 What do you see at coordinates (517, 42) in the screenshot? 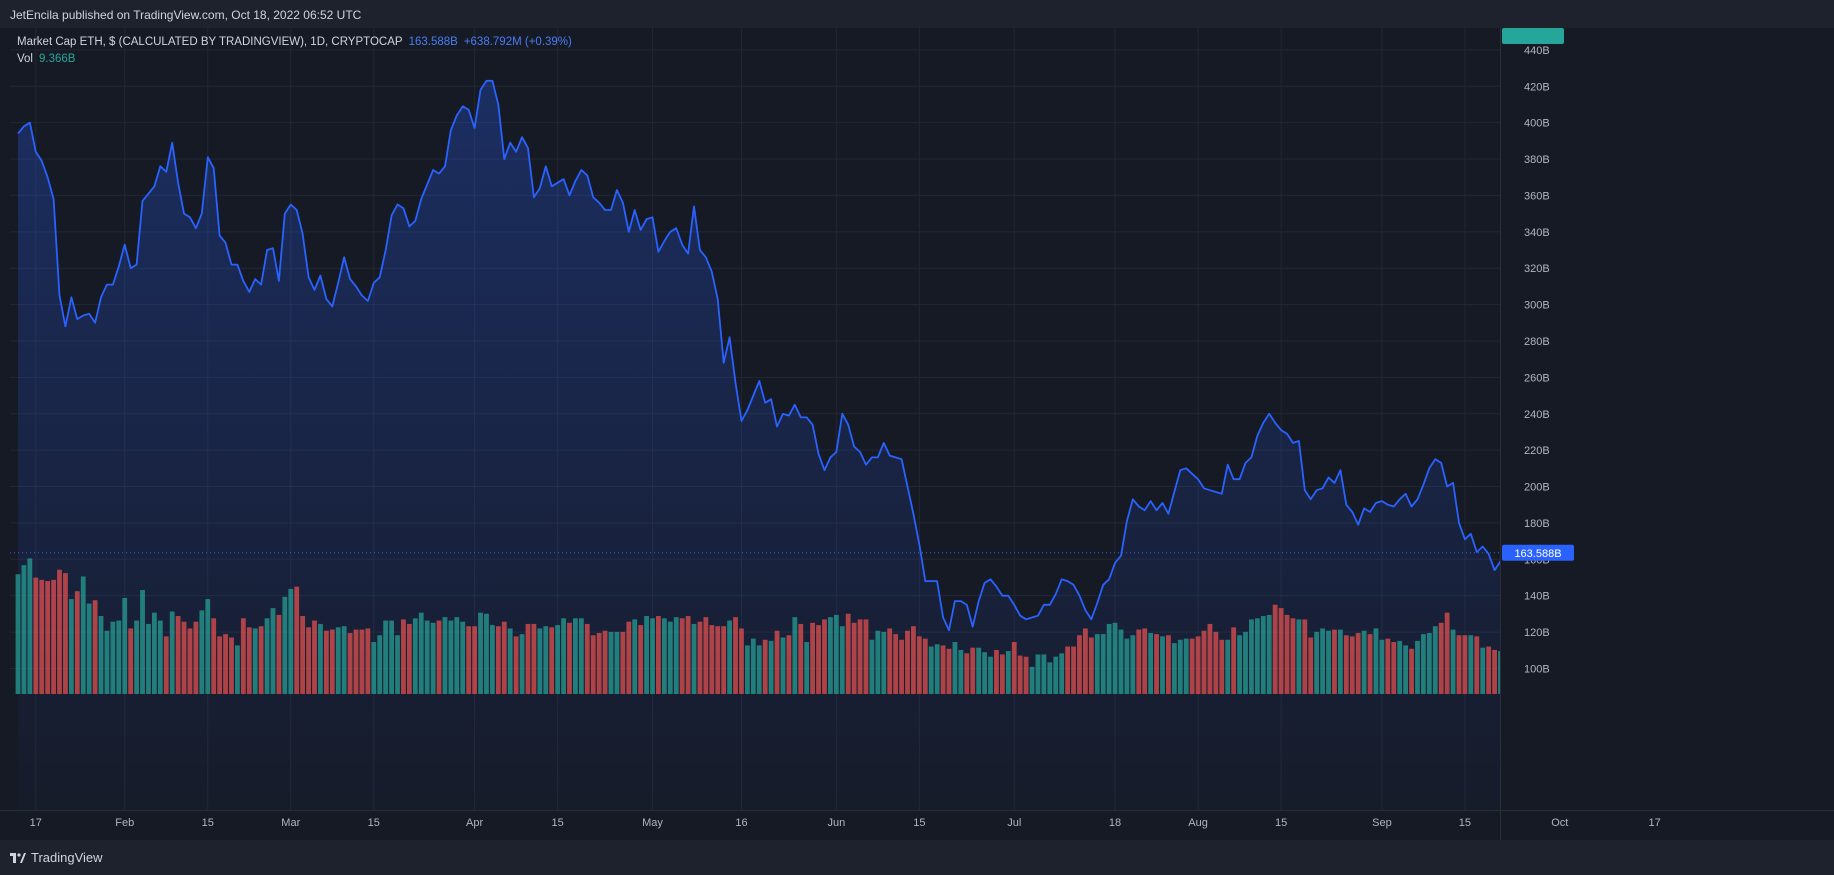
I see `change-value: +638.792M (+0.39%)` at bounding box center [517, 42].